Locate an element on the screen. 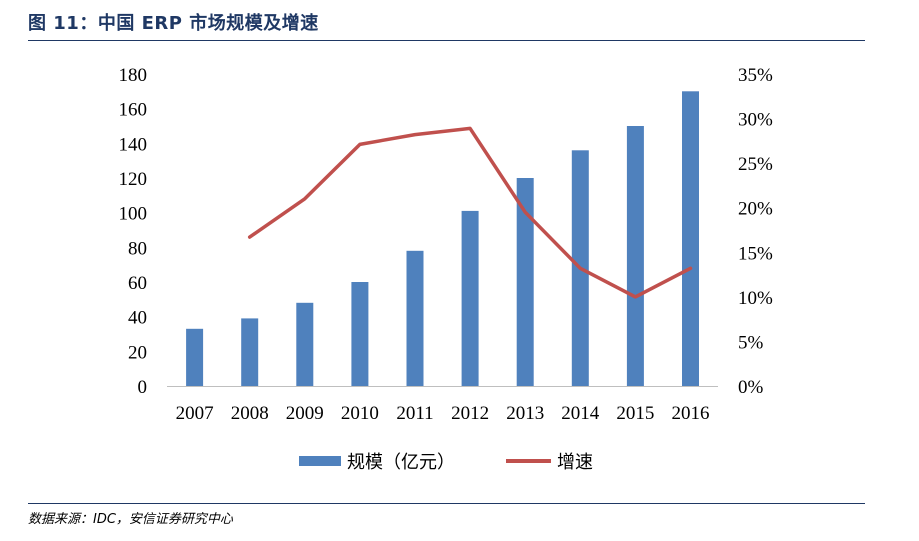  bar-2010 is located at coordinates (360, 334).